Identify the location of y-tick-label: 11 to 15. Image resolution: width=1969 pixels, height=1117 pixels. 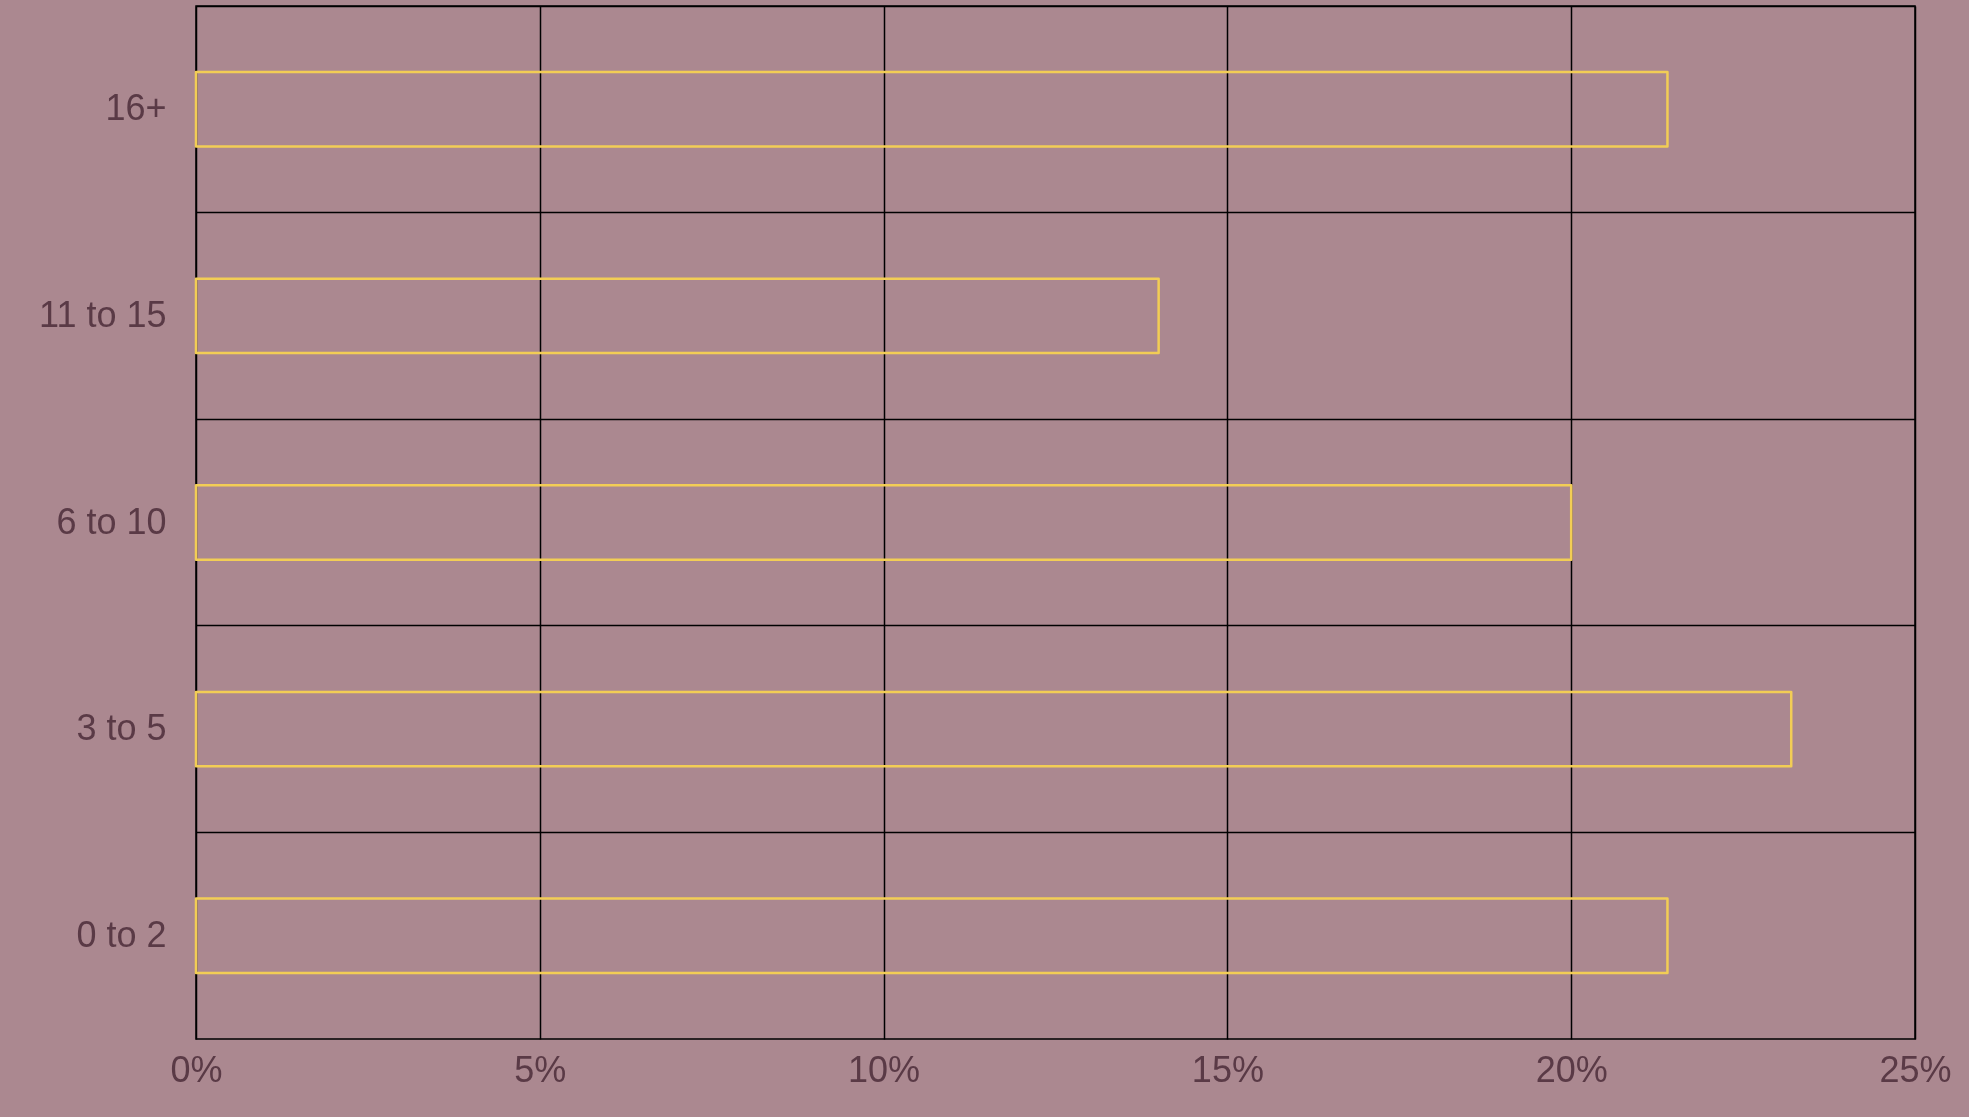
(103, 314).